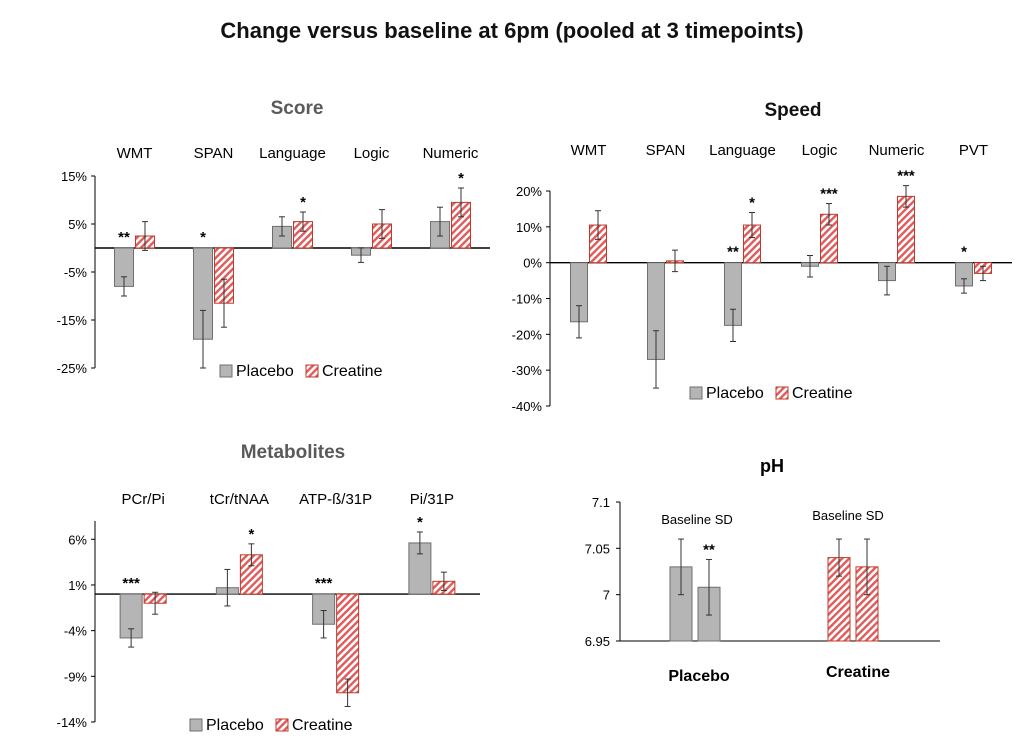 This screenshot has height=749, width=1024. Describe the element at coordinates (597, 641) in the screenshot. I see `y-tick-label: 6.95` at that location.